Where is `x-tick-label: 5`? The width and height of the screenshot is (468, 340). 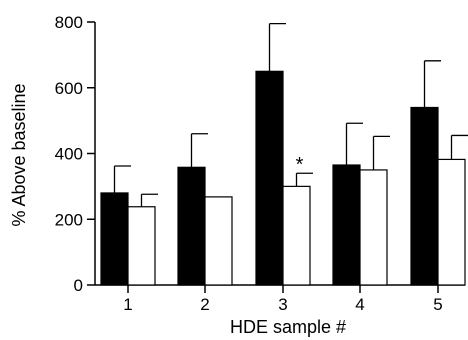
x-tick-label: 5 is located at coordinates (437, 304).